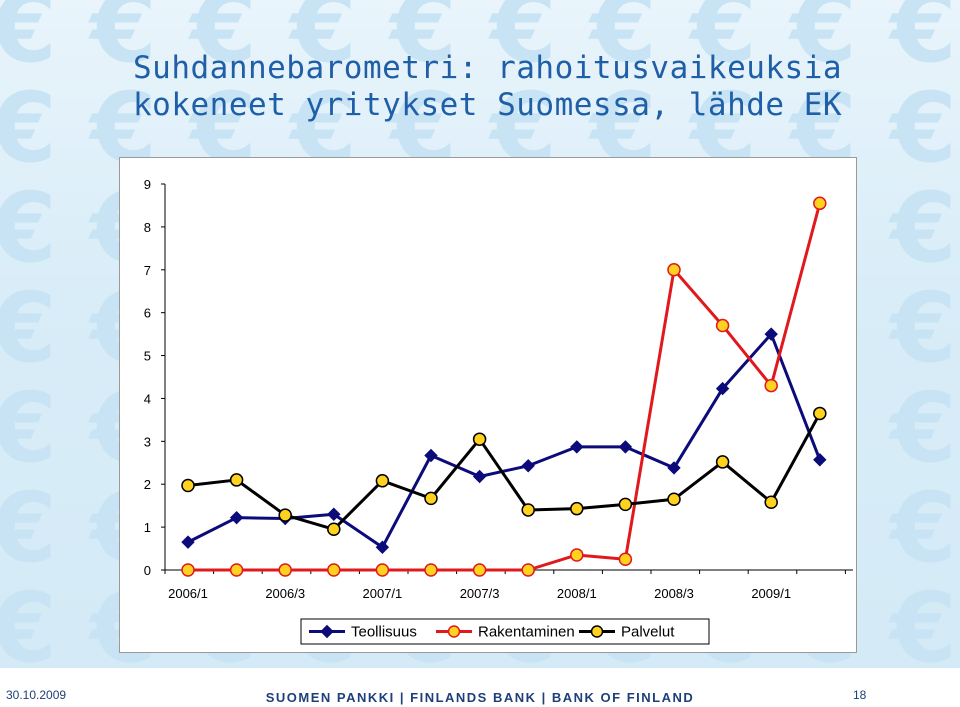  Describe the element at coordinates (771, 593) in the screenshot. I see `x-tick-label: 2009/1` at that location.